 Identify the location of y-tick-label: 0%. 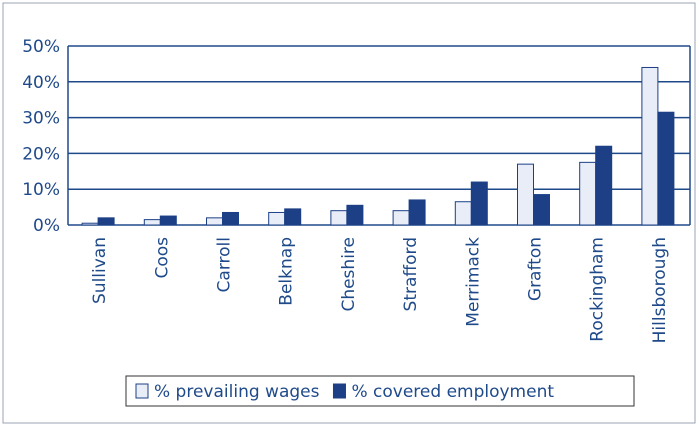
(46, 226).